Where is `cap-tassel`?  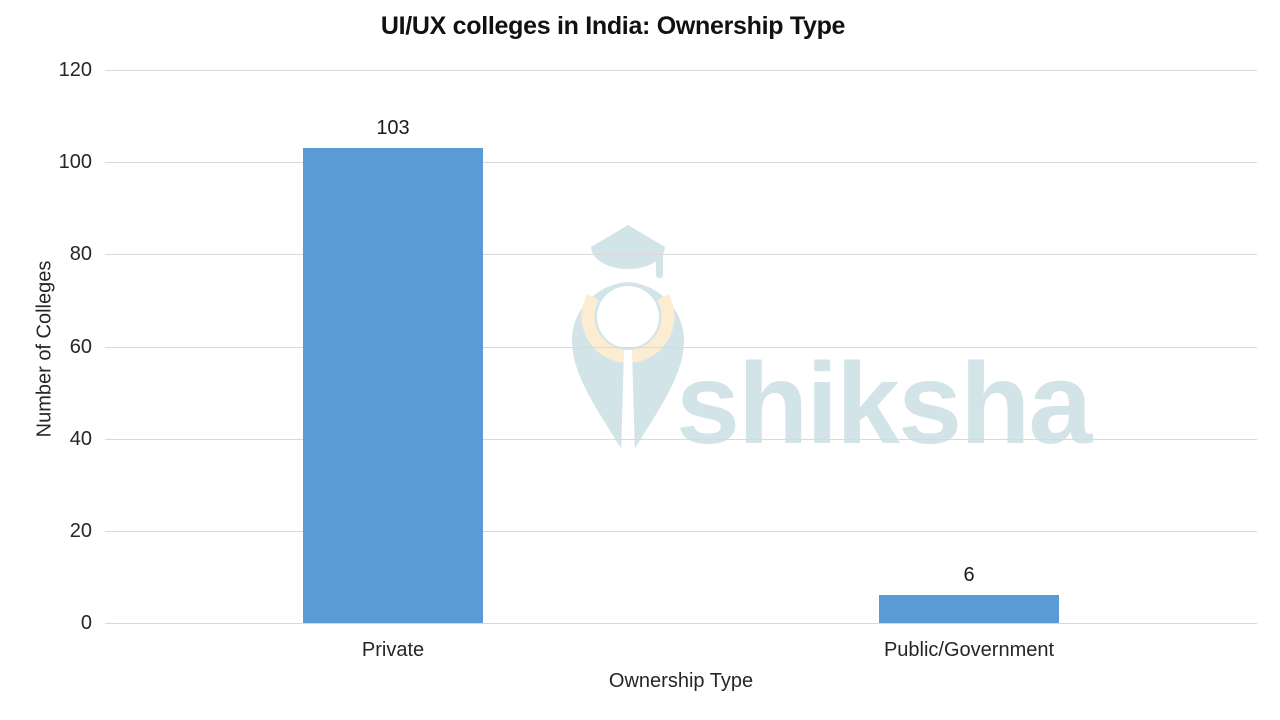
cap-tassel is located at coordinates (659, 264).